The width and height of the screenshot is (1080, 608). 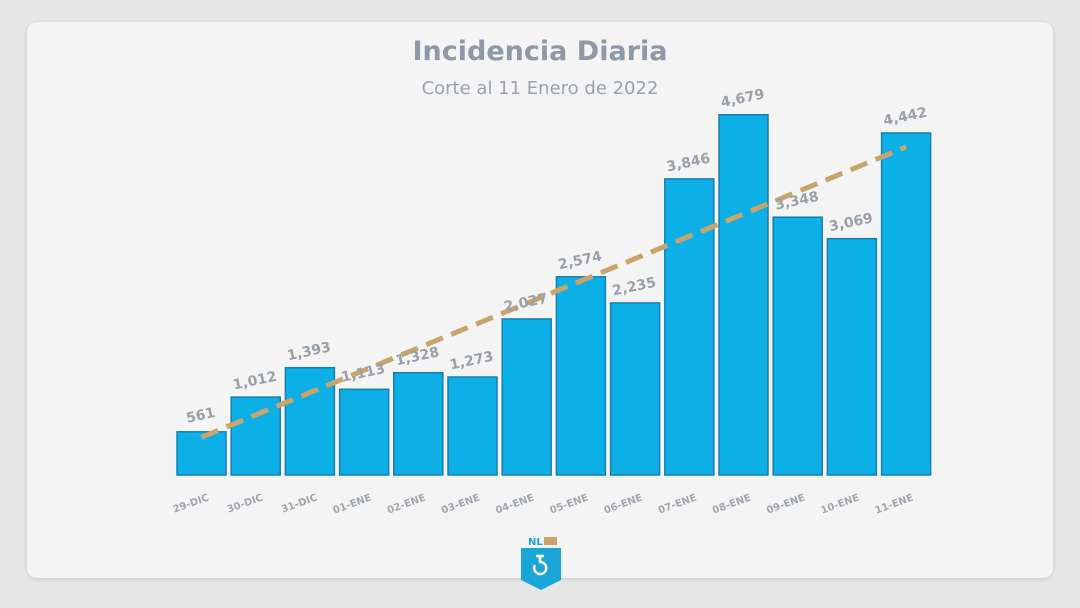 I want to click on x-tick-label: 09-ENE, so click(x=786, y=504).